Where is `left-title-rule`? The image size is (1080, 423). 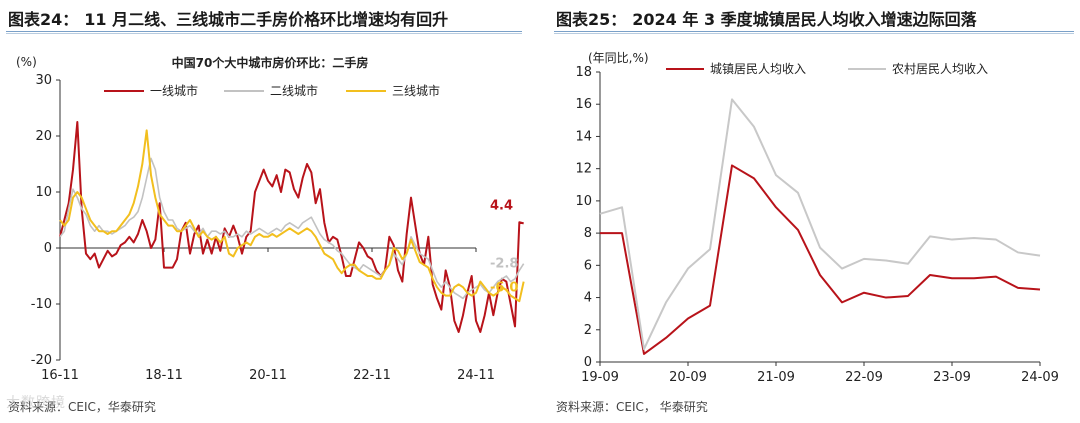
left-title-rule is located at coordinates (264, 31).